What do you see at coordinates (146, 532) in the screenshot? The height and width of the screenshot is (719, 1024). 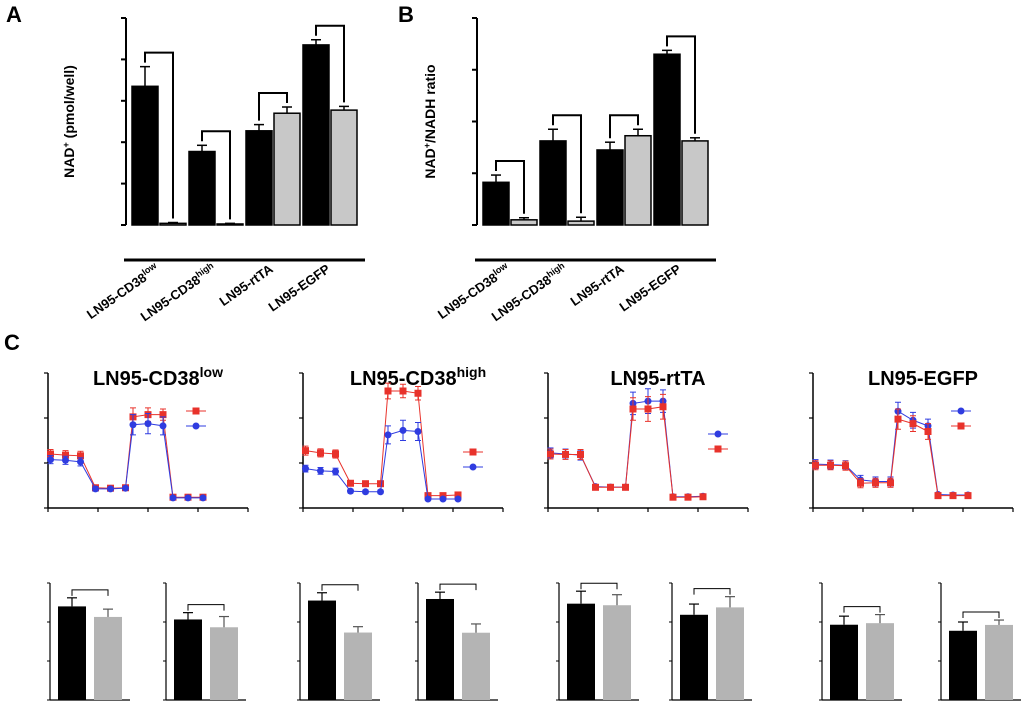 I see `panel-c1: LN95-CD38low` at bounding box center [146, 532].